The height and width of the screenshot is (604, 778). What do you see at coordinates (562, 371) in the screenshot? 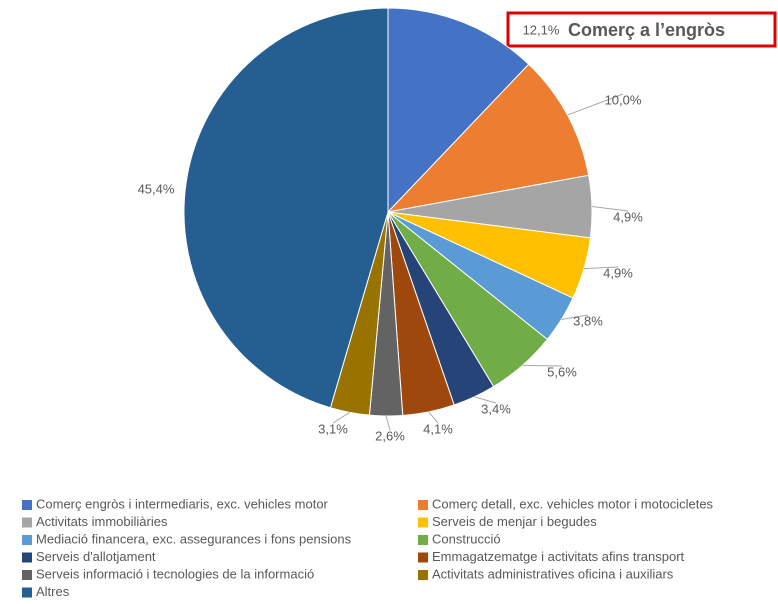
I see `data-label: 5,6%` at bounding box center [562, 371].